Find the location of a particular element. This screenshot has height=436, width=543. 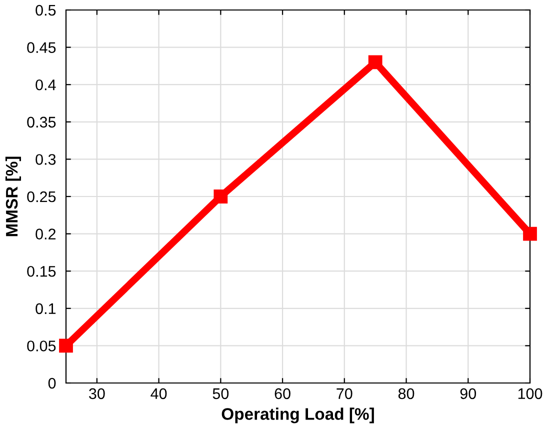

y-tick-label: 0.35 is located at coordinates (41, 122).